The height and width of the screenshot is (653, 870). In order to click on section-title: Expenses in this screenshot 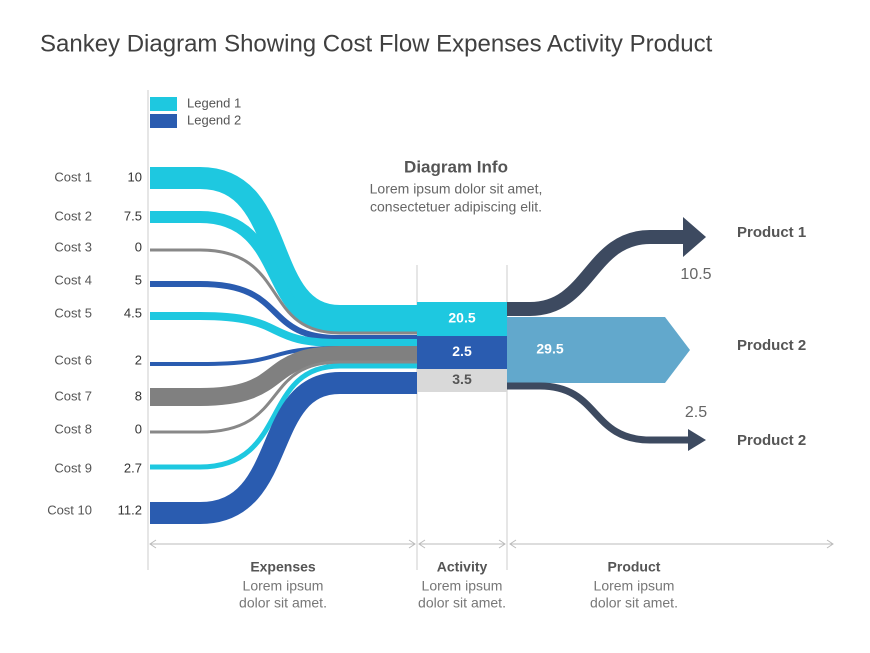, I will do `click(283, 567)`.